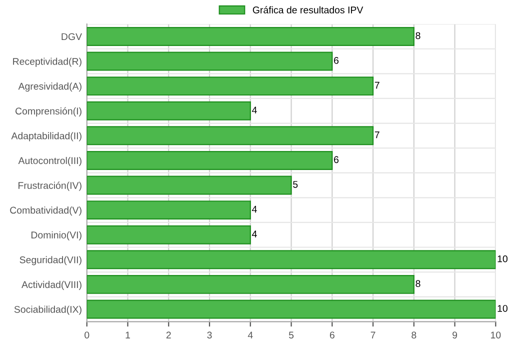 Image resolution: width=511 pixels, height=344 pixels. Describe the element at coordinates (308, 10) in the screenshot. I see `legend-label: Gráfica de resultados IPV` at that location.